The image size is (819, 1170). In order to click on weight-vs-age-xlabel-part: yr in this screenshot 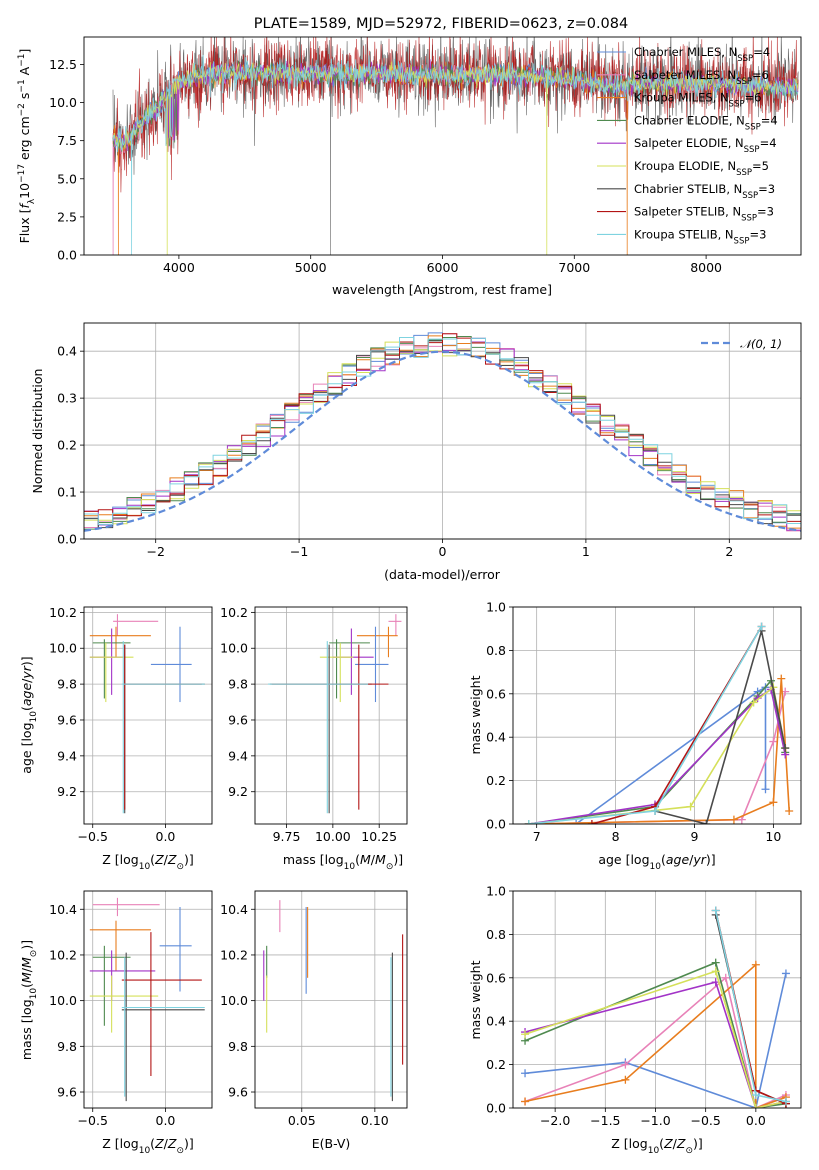, I will do `click(699, 859)`.